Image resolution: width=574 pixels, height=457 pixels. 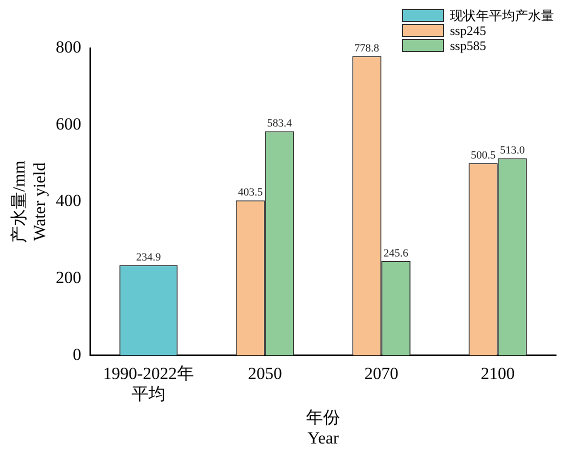 What do you see at coordinates (279, 124) in the screenshot?
I see `data-label: 583.4` at bounding box center [279, 124].